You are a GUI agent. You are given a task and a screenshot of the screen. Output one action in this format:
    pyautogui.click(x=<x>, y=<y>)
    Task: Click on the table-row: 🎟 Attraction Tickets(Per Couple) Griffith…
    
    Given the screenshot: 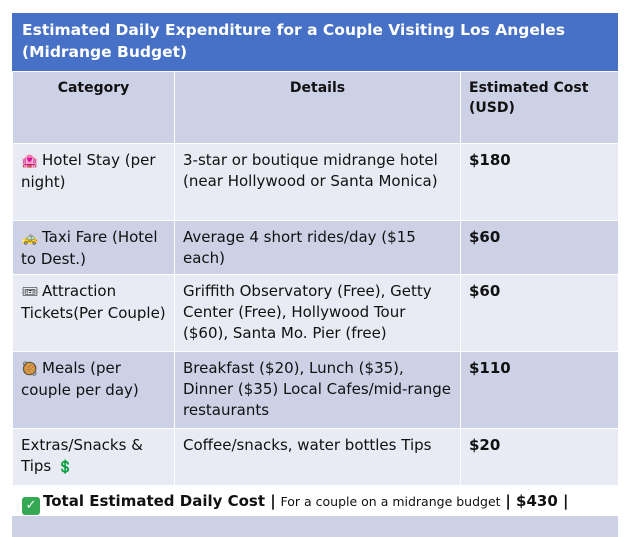 What is the action you would take?
    pyautogui.click(x=315, y=313)
    